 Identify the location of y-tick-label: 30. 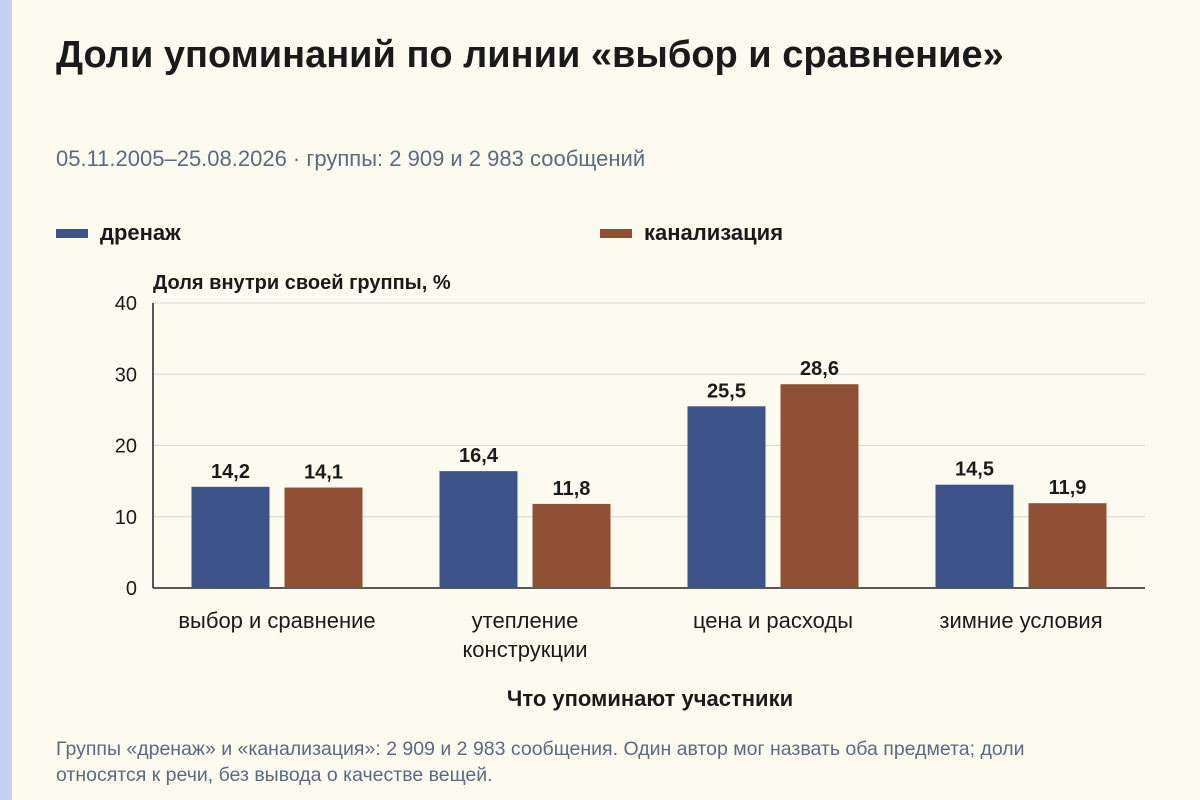
(126, 375).